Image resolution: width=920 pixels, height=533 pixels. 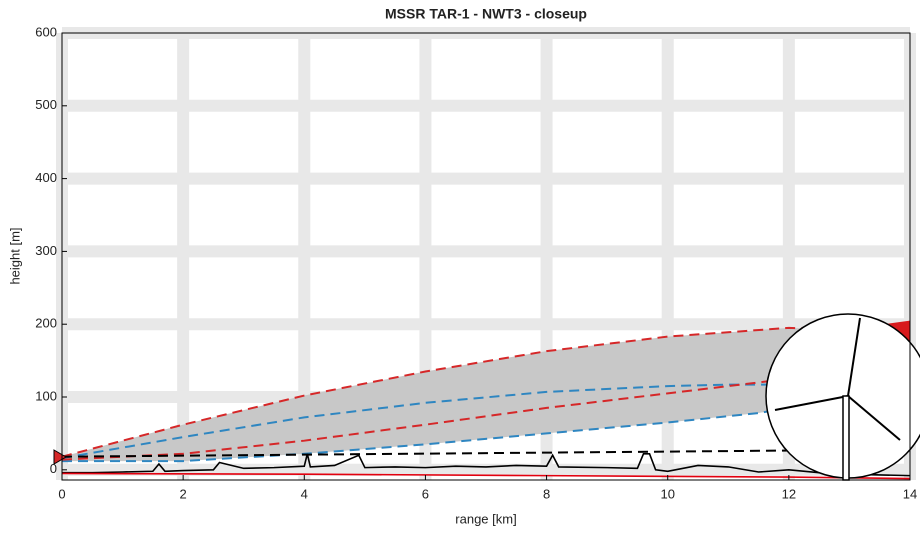 What do you see at coordinates (485, 518) in the screenshot?
I see `x-axis-label: range [km]` at bounding box center [485, 518].